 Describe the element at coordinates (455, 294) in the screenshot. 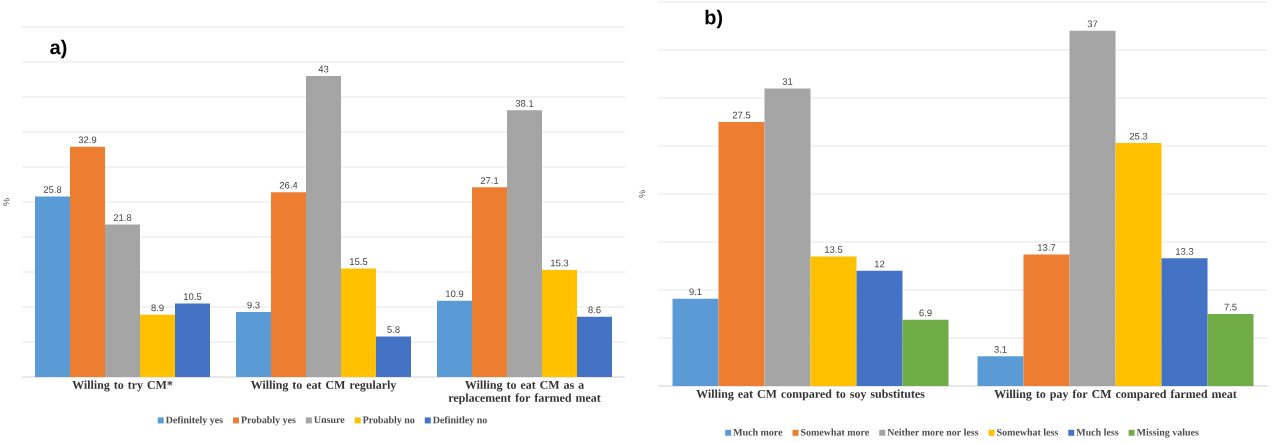

I see `data-label: 10.9` at that location.